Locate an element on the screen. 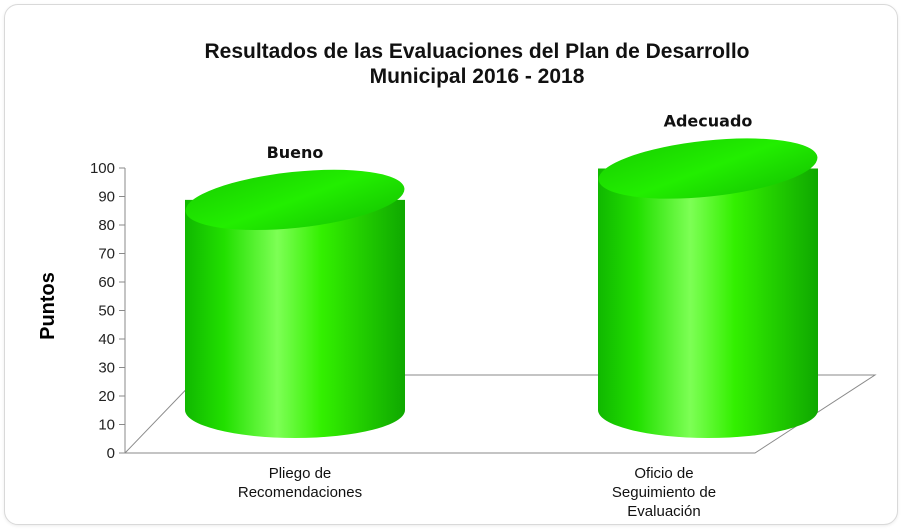 This screenshot has width=902, height=529. y-tick-label: 30 is located at coordinates (106, 368).